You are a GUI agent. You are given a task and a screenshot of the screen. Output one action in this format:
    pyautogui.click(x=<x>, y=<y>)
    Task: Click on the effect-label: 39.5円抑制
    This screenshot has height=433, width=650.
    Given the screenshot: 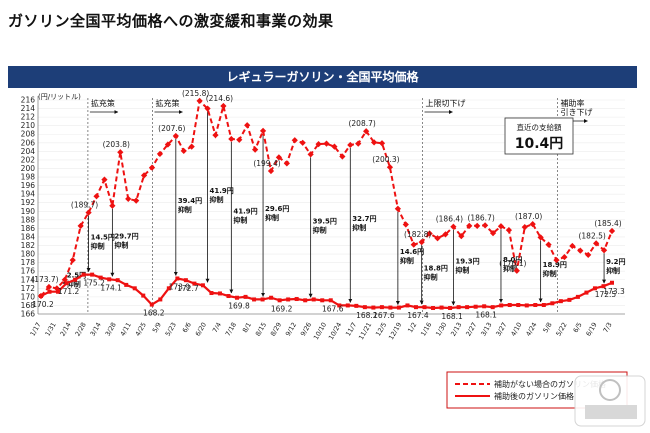 What is the action you would take?
    pyautogui.click(x=325, y=225)
    